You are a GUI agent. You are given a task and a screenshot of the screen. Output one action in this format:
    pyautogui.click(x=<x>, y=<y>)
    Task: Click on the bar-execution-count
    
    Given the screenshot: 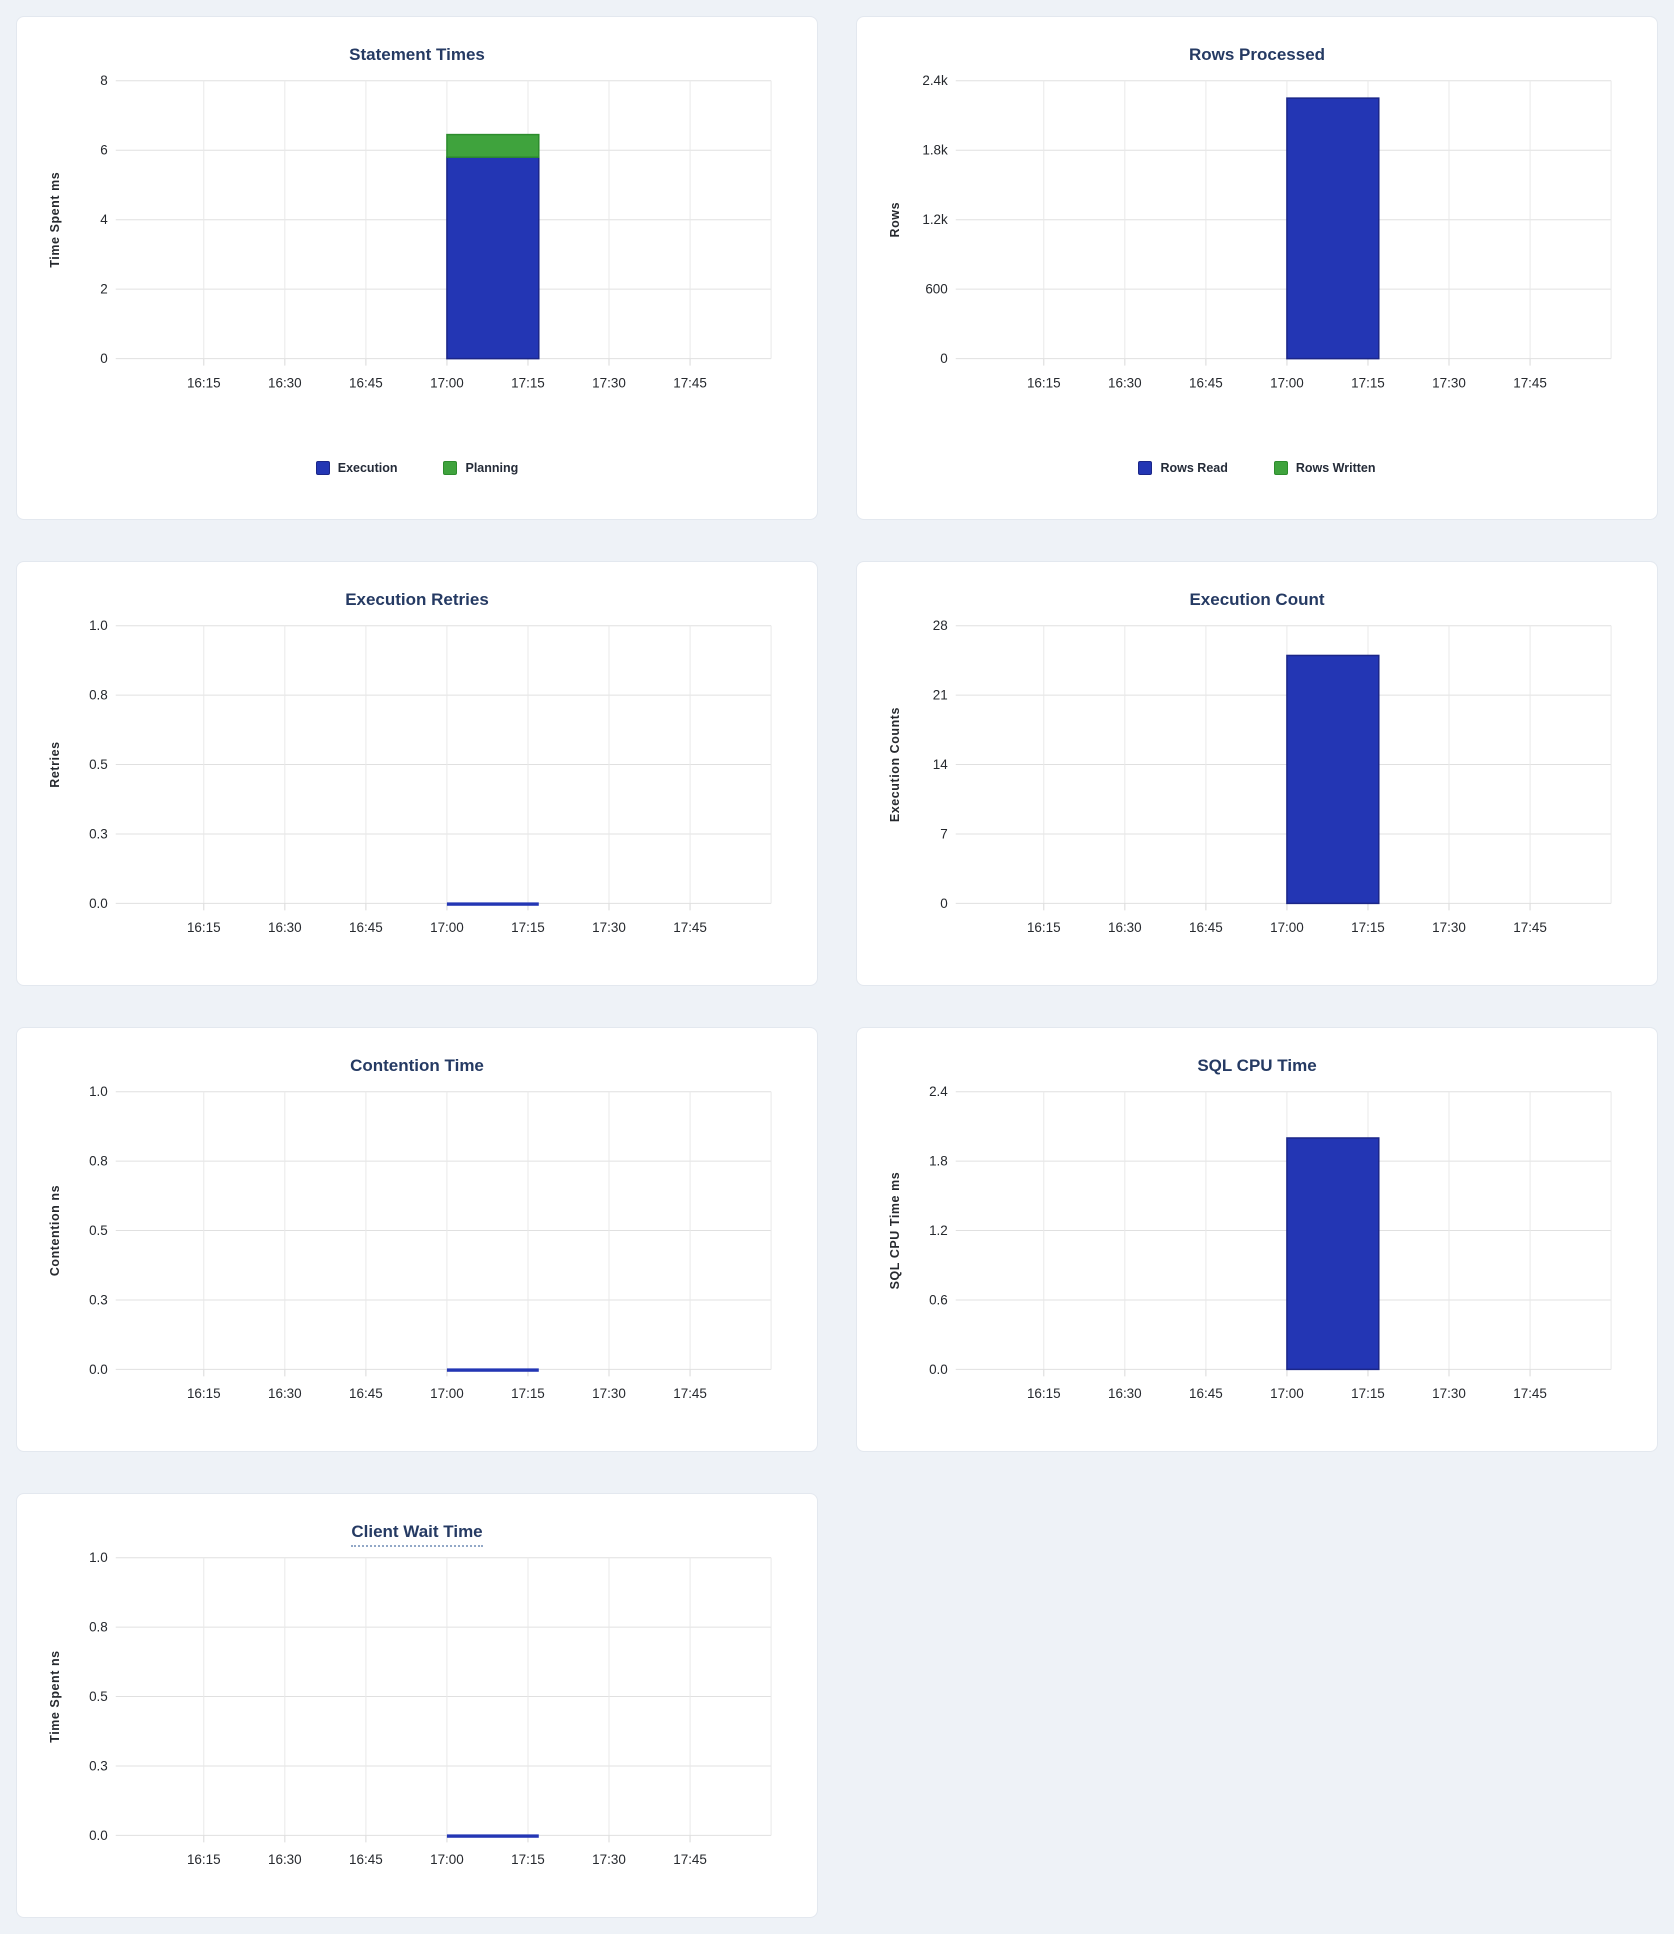 What is the action you would take?
    pyautogui.click(x=1333, y=779)
    